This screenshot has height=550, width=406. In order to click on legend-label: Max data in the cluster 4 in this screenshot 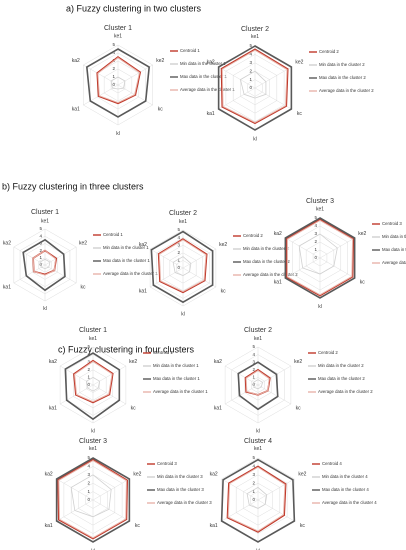, I will do `click(345, 489)`.